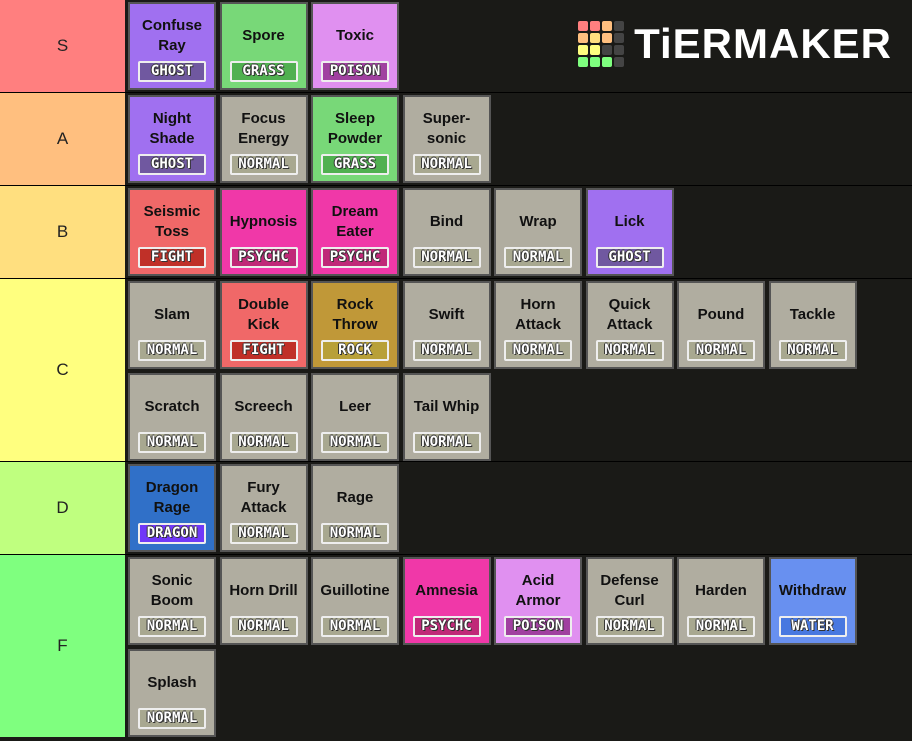  Describe the element at coordinates (172, 71) in the screenshot. I see `type-badge: GHOST` at that location.